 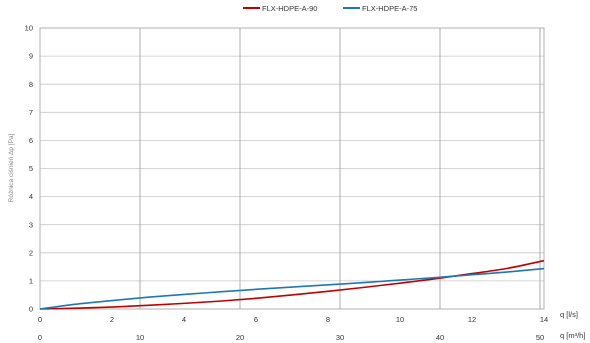 What do you see at coordinates (31, 112) in the screenshot?
I see `y-tick-label: 7` at bounding box center [31, 112].